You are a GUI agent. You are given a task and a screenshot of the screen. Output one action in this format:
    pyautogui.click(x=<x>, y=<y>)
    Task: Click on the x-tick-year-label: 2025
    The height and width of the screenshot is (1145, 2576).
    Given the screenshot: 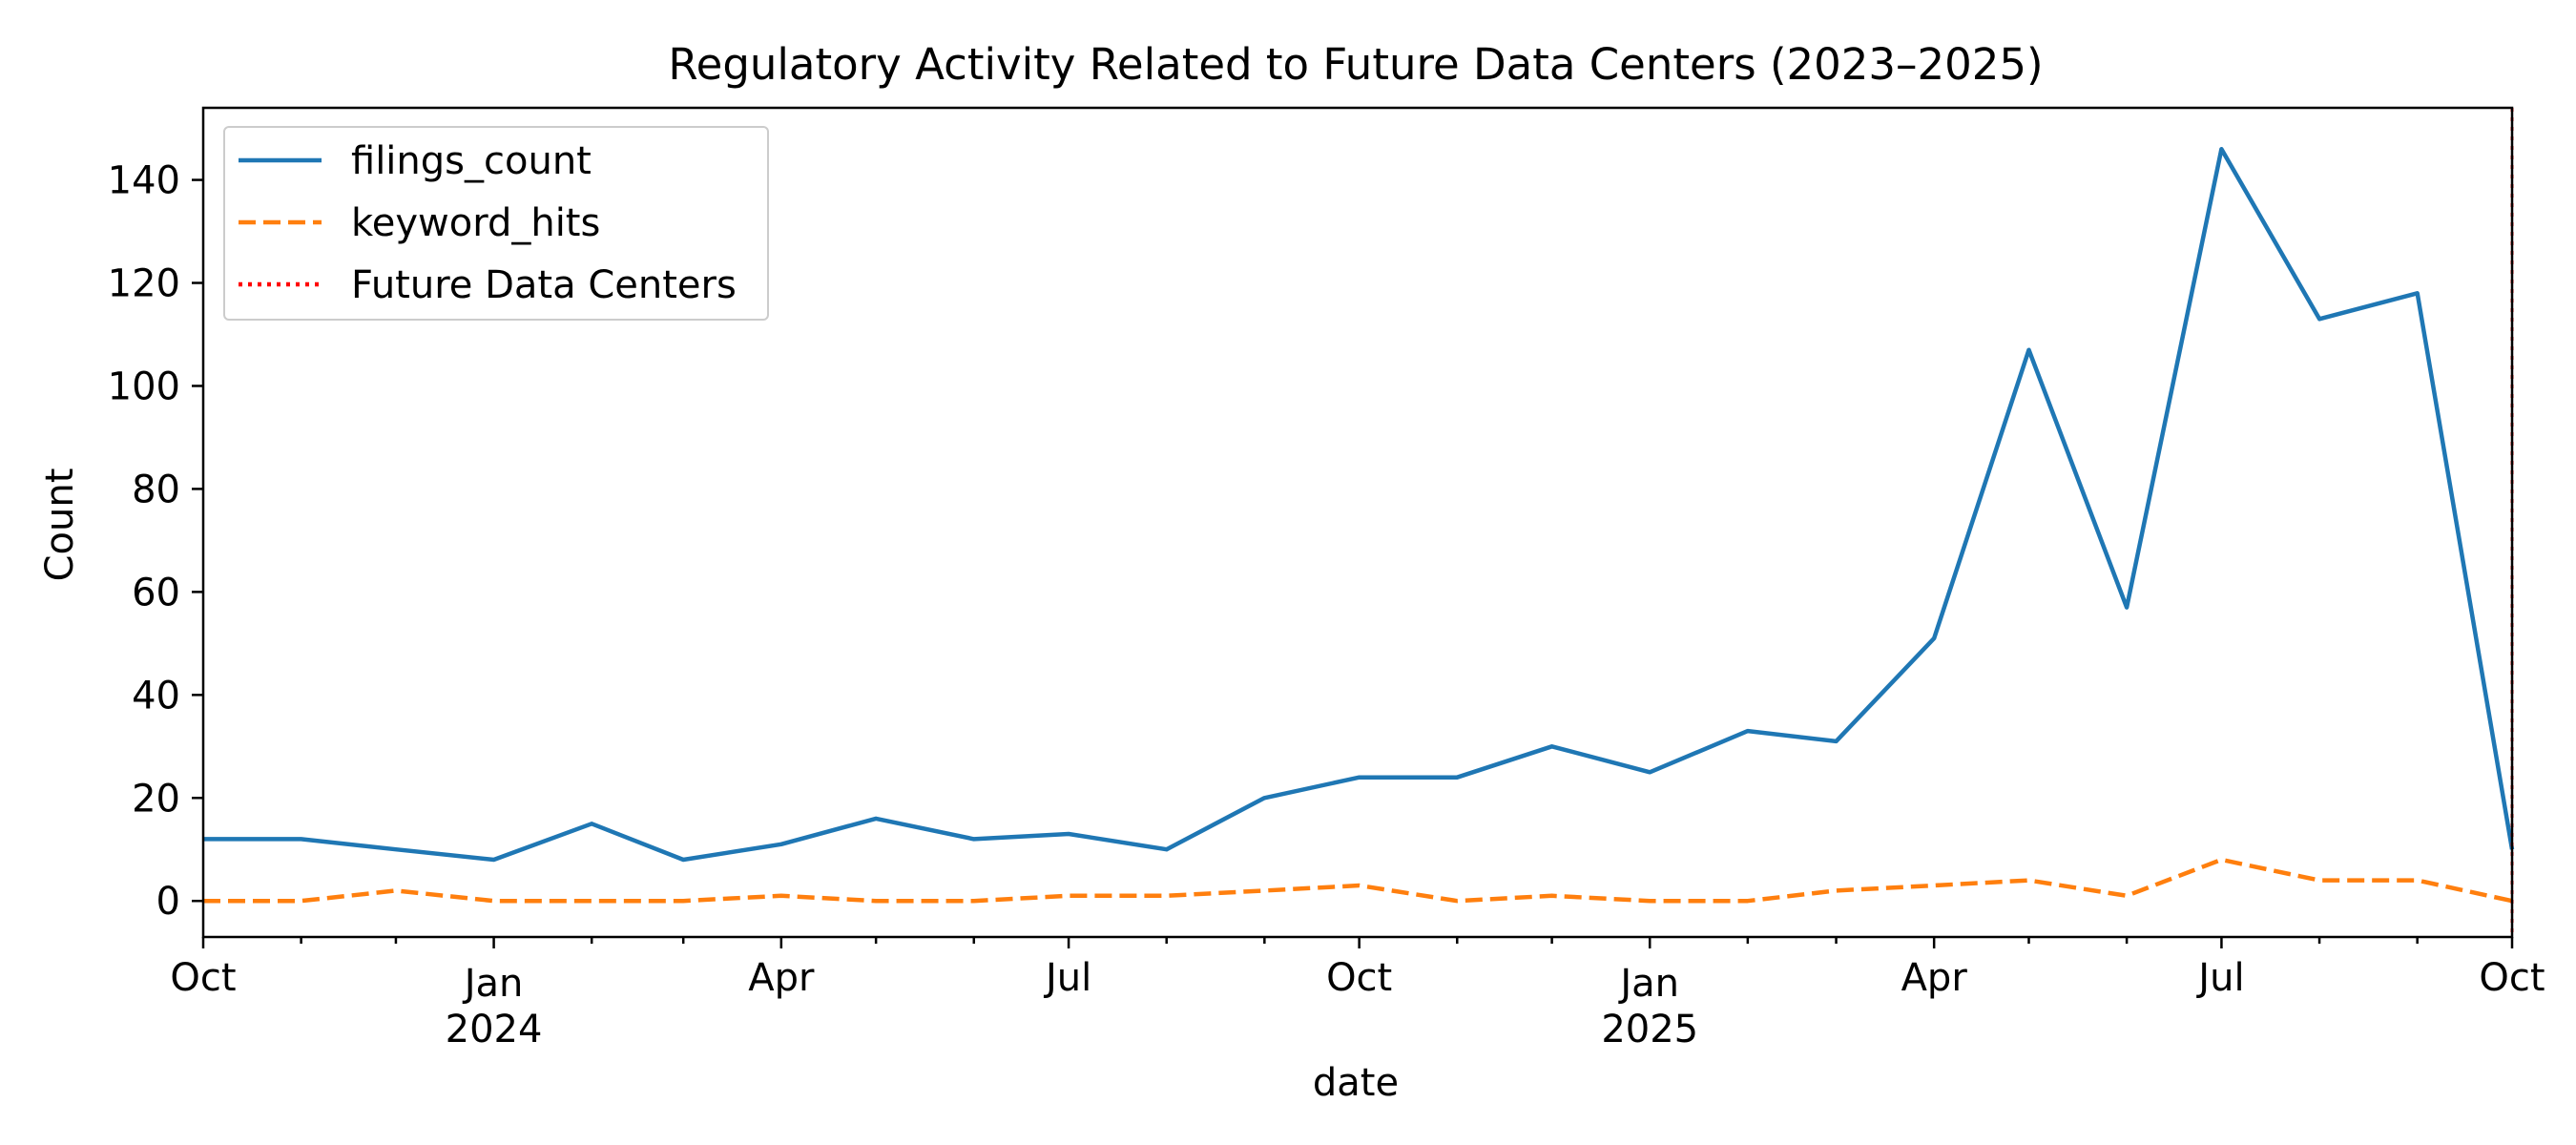 What is the action you would take?
    pyautogui.click(x=1649, y=1029)
    